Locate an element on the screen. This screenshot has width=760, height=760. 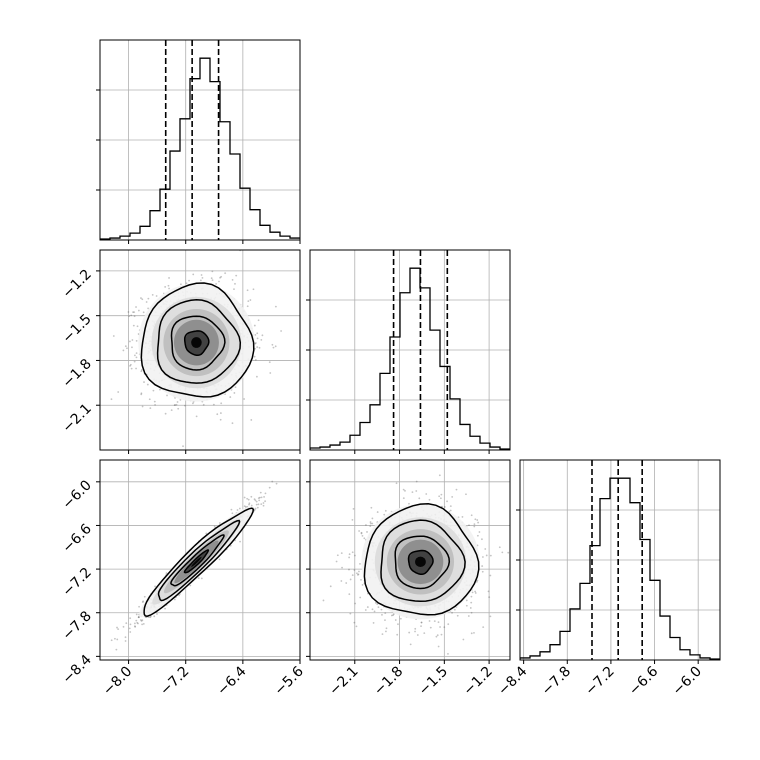
x-tick-label: −7.8 is located at coordinates (556, 681).